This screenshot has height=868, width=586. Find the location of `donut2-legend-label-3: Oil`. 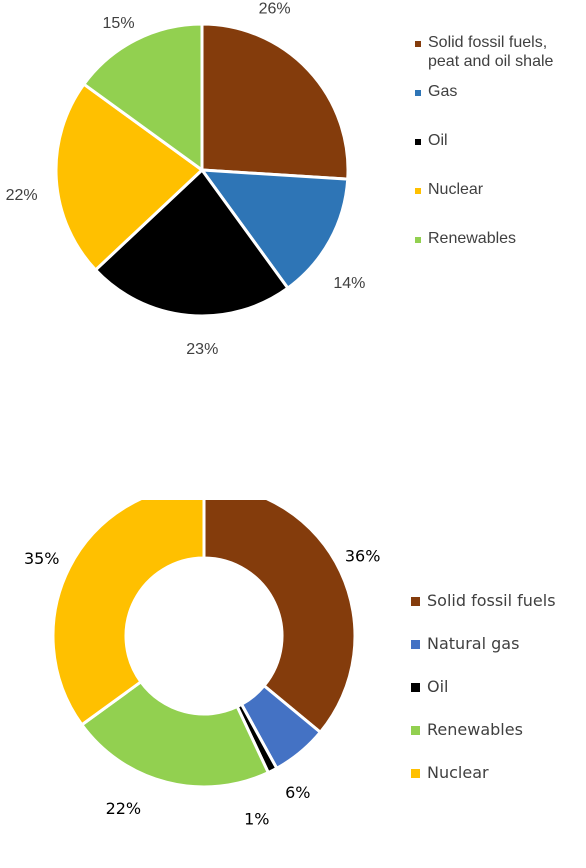

donut2-legend-label-3: Oil is located at coordinates (437, 686).